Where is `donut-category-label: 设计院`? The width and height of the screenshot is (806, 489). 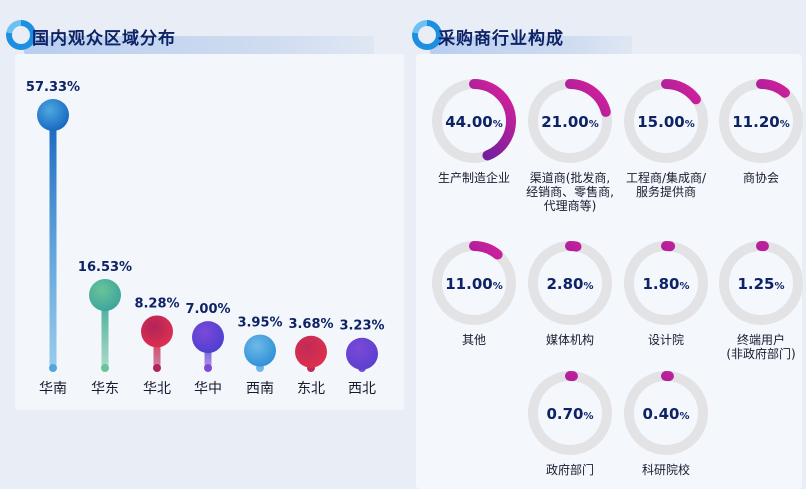 donut-category-label: 设计院 is located at coordinates (666, 340).